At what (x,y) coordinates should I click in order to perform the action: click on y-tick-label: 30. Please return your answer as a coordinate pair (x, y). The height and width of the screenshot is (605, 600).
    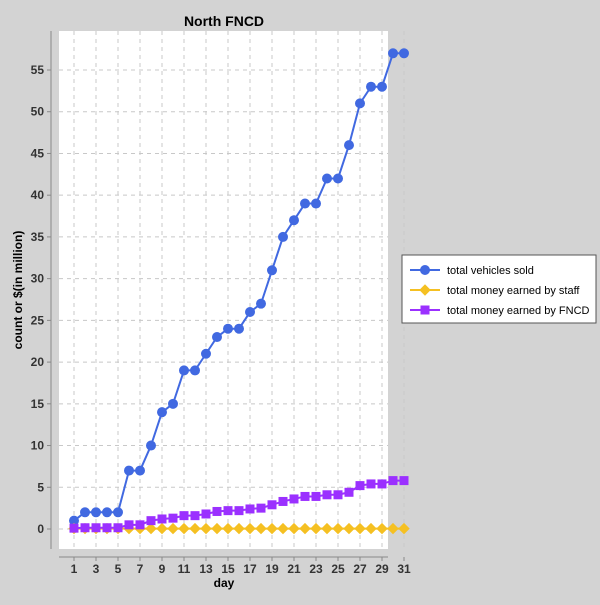
    Looking at the image, I should click on (38, 279).